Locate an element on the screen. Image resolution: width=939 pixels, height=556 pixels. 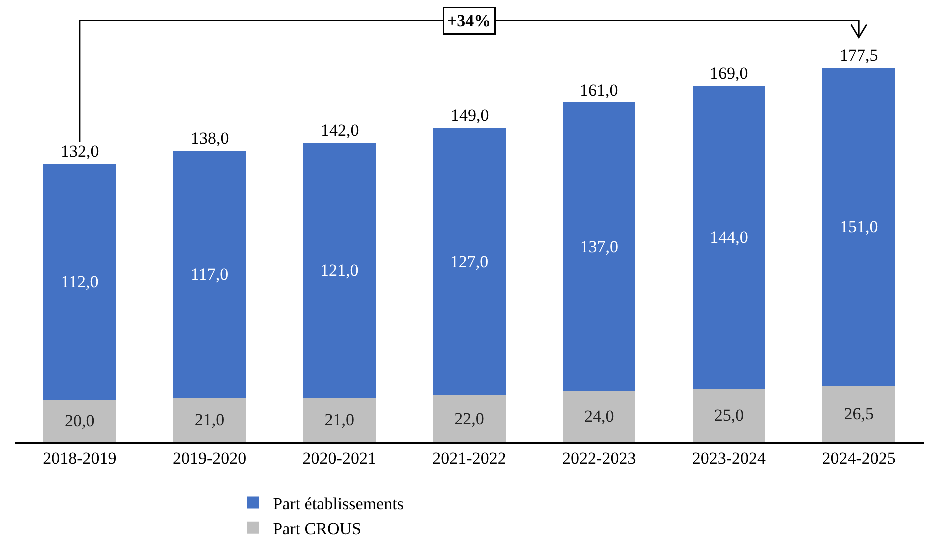
data-label: 121,0 is located at coordinates (339, 270).